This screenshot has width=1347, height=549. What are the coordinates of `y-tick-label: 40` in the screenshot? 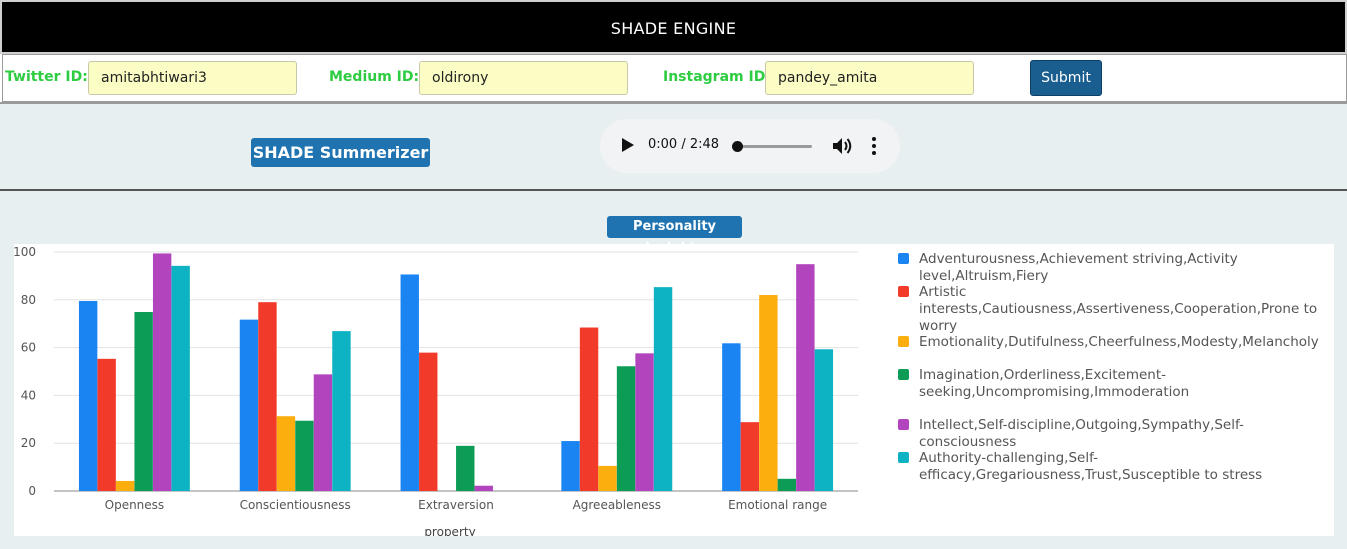 It's located at (28, 395).